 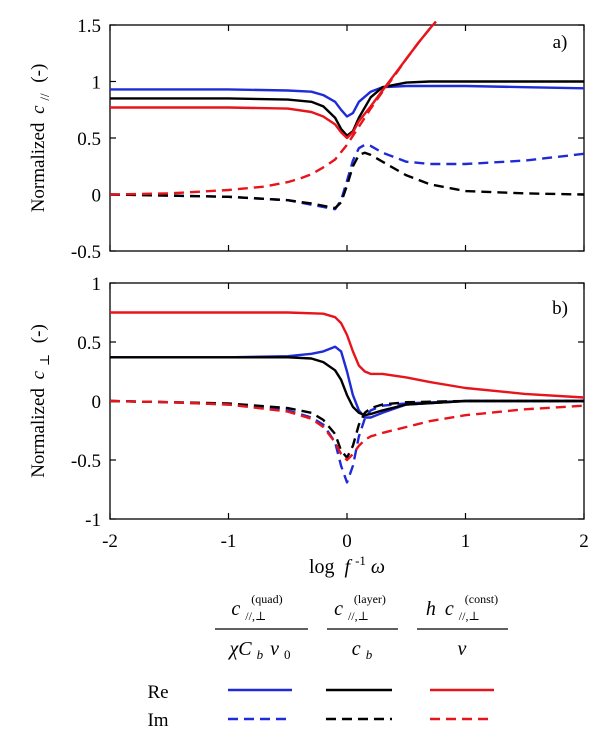 What do you see at coordinates (360, 560) in the screenshot?
I see `x-label-superscript: -1` at bounding box center [360, 560].